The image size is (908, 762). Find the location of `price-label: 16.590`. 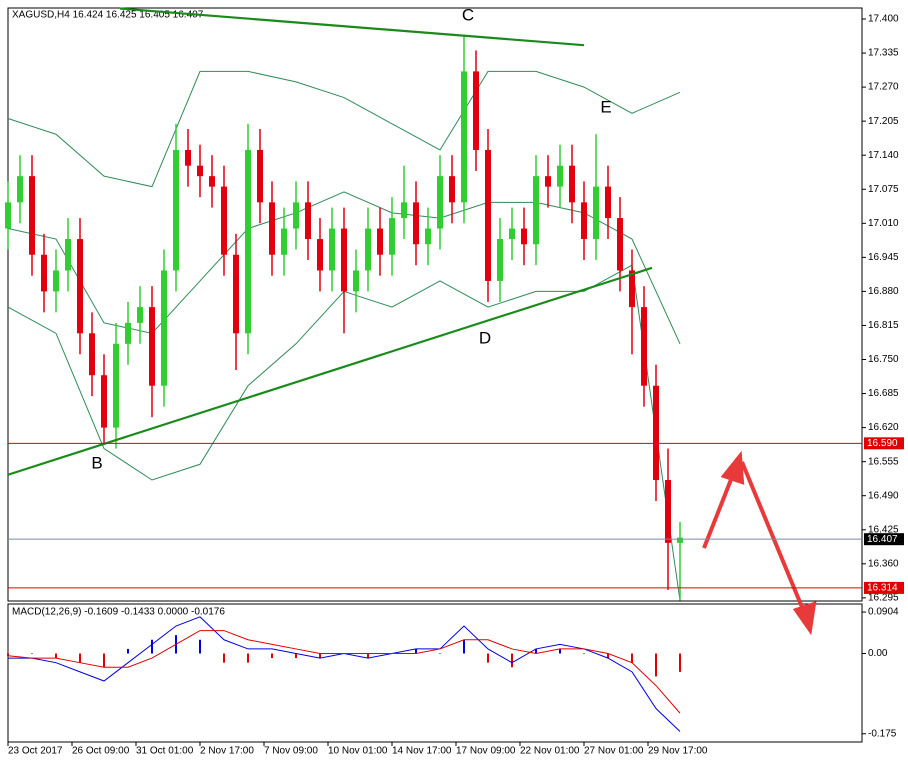

price-label: 16.590 is located at coordinates (882, 443).